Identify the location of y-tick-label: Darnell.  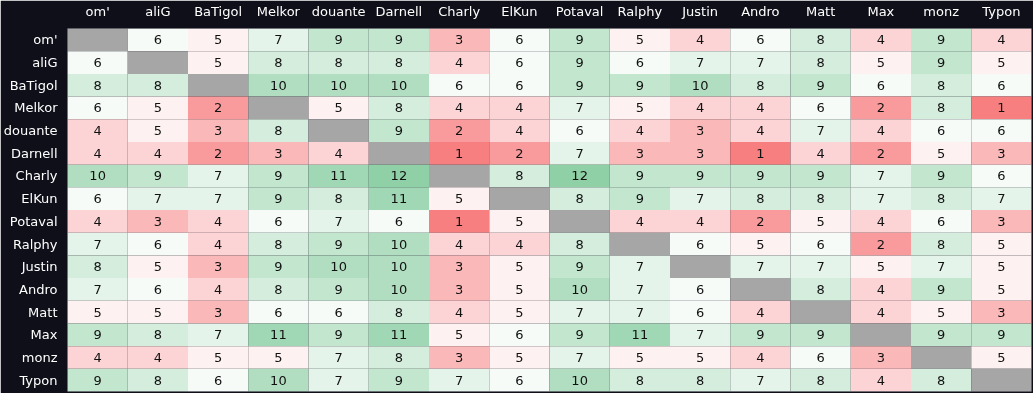
(34, 153).